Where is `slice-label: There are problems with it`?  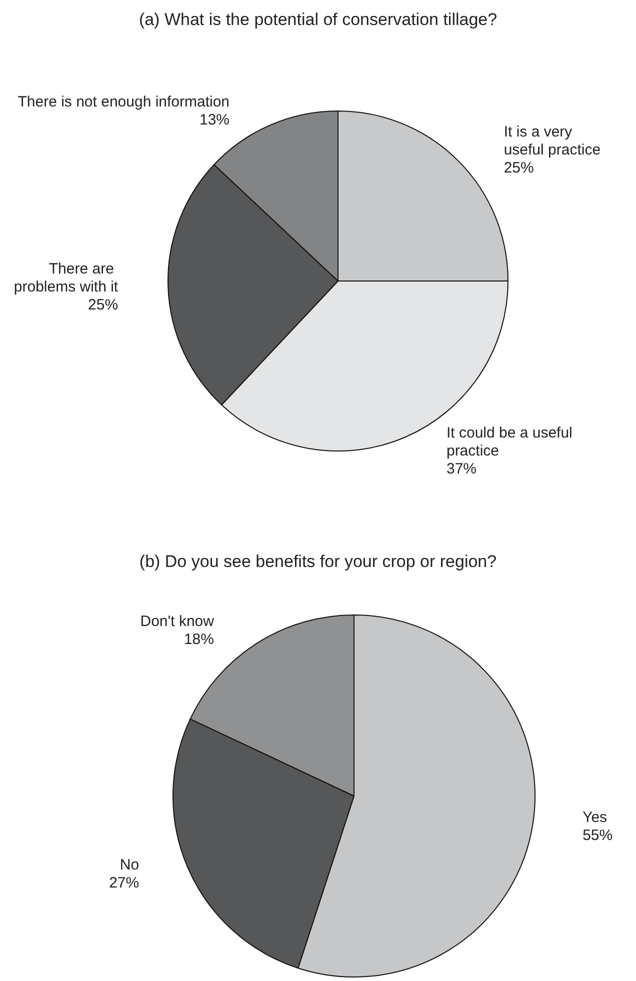
slice-label: There are problems with it is located at coordinates (66, 278).